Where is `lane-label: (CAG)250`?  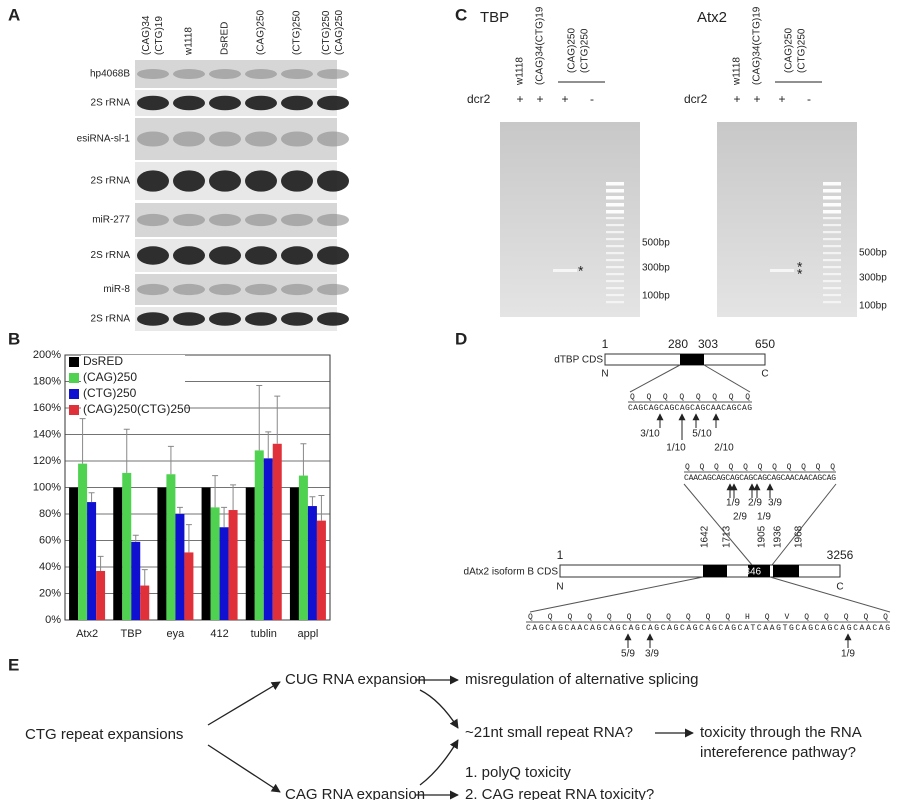 lane-label: (CAG)250 is located at coordinates (789, 50).